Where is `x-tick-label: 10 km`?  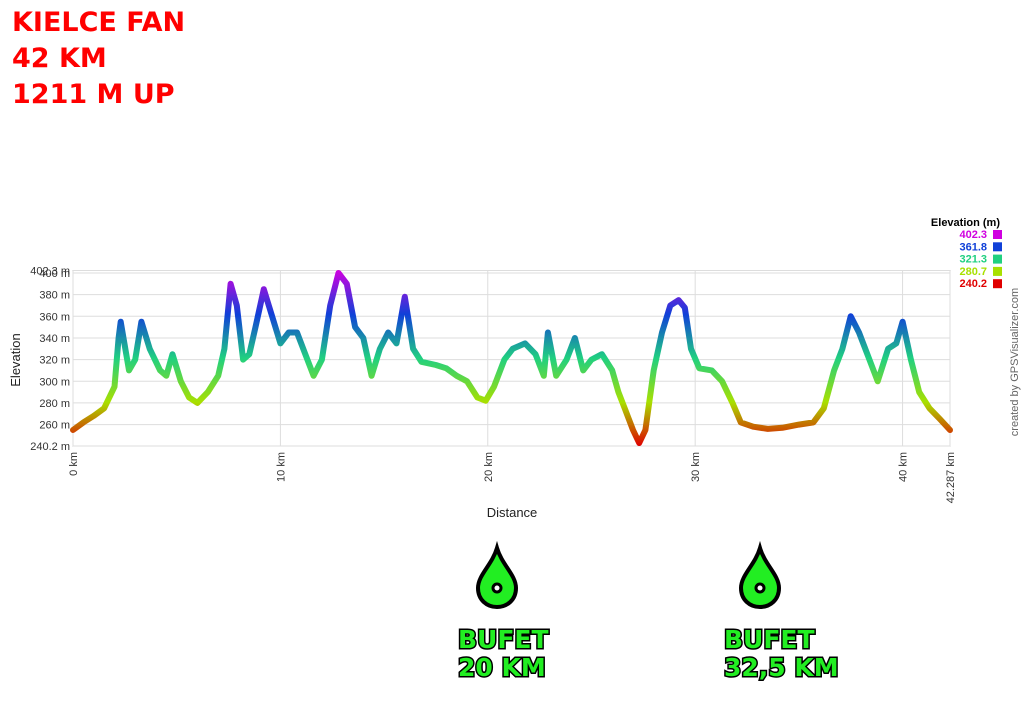
x-tick-label: 10 km is located at coordinates (281, 467).